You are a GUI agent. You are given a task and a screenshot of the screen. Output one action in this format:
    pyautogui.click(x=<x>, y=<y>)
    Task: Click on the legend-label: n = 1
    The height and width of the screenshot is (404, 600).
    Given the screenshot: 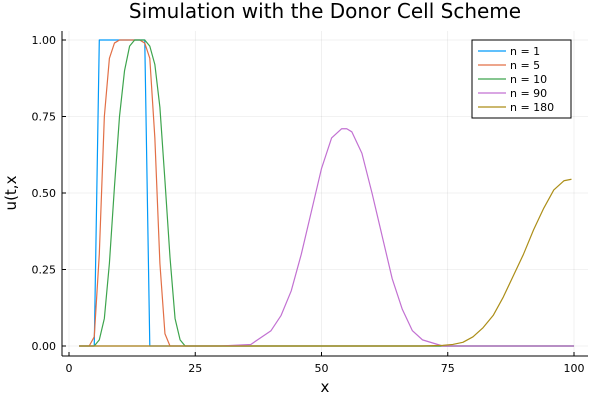 What is the action you would take?
    pyautogui.click(x=525, y=51)
    